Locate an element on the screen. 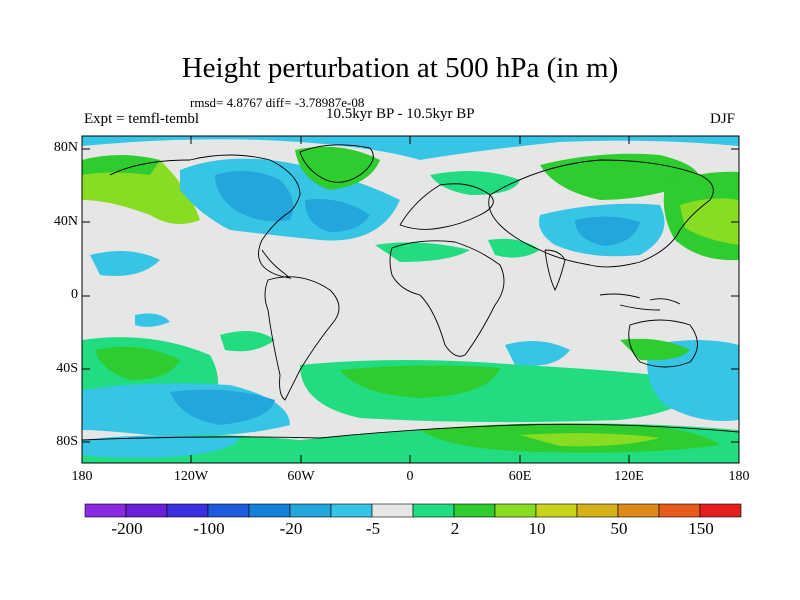 This screenshot has height=600, width=800. colorbar-label: -5 is located at coordinates (373, 528).